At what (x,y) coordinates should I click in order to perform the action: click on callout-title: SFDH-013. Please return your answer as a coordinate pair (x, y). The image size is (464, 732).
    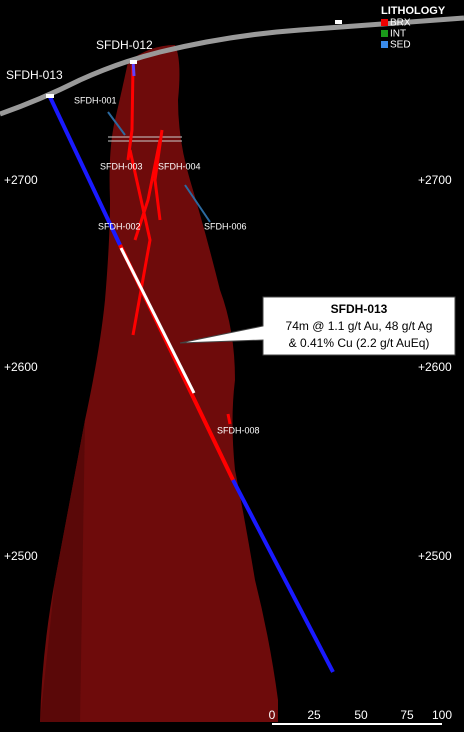
    Looking at the image, I should click on (359, 309).